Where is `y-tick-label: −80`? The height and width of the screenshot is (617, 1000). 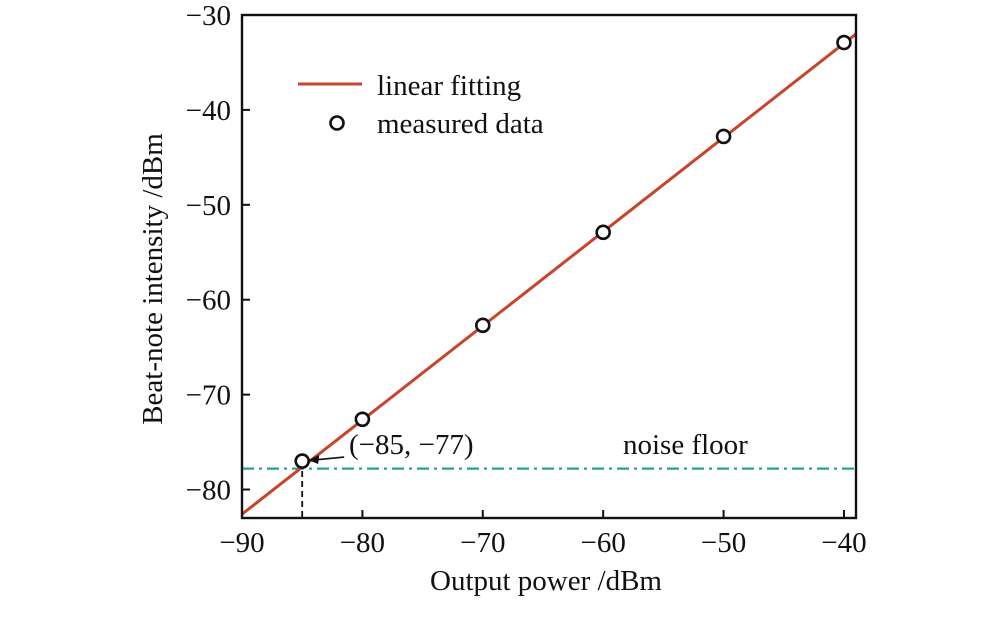 y-tick-label: −80 is located at coordinates (208, 491).